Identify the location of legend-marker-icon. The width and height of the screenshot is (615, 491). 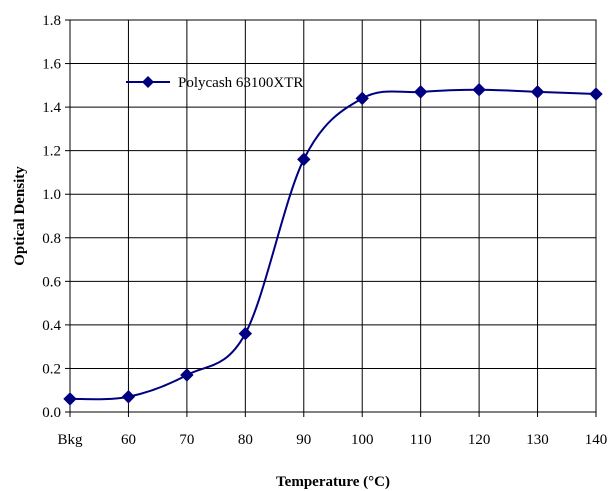
(148, 82).